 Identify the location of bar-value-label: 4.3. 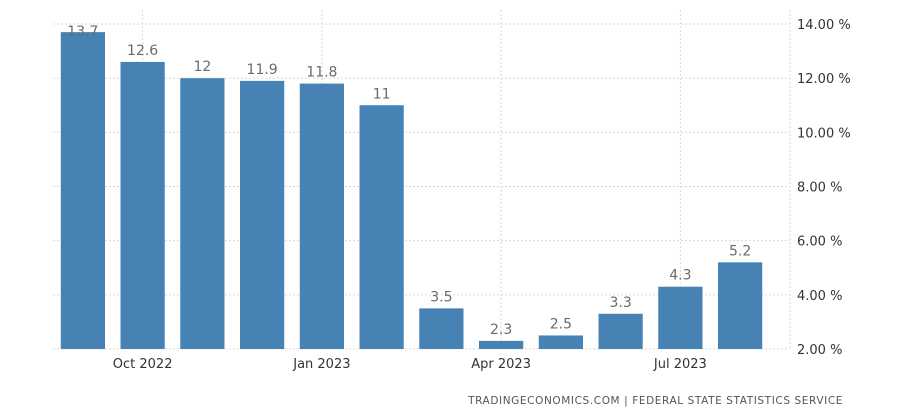
(680, 276).